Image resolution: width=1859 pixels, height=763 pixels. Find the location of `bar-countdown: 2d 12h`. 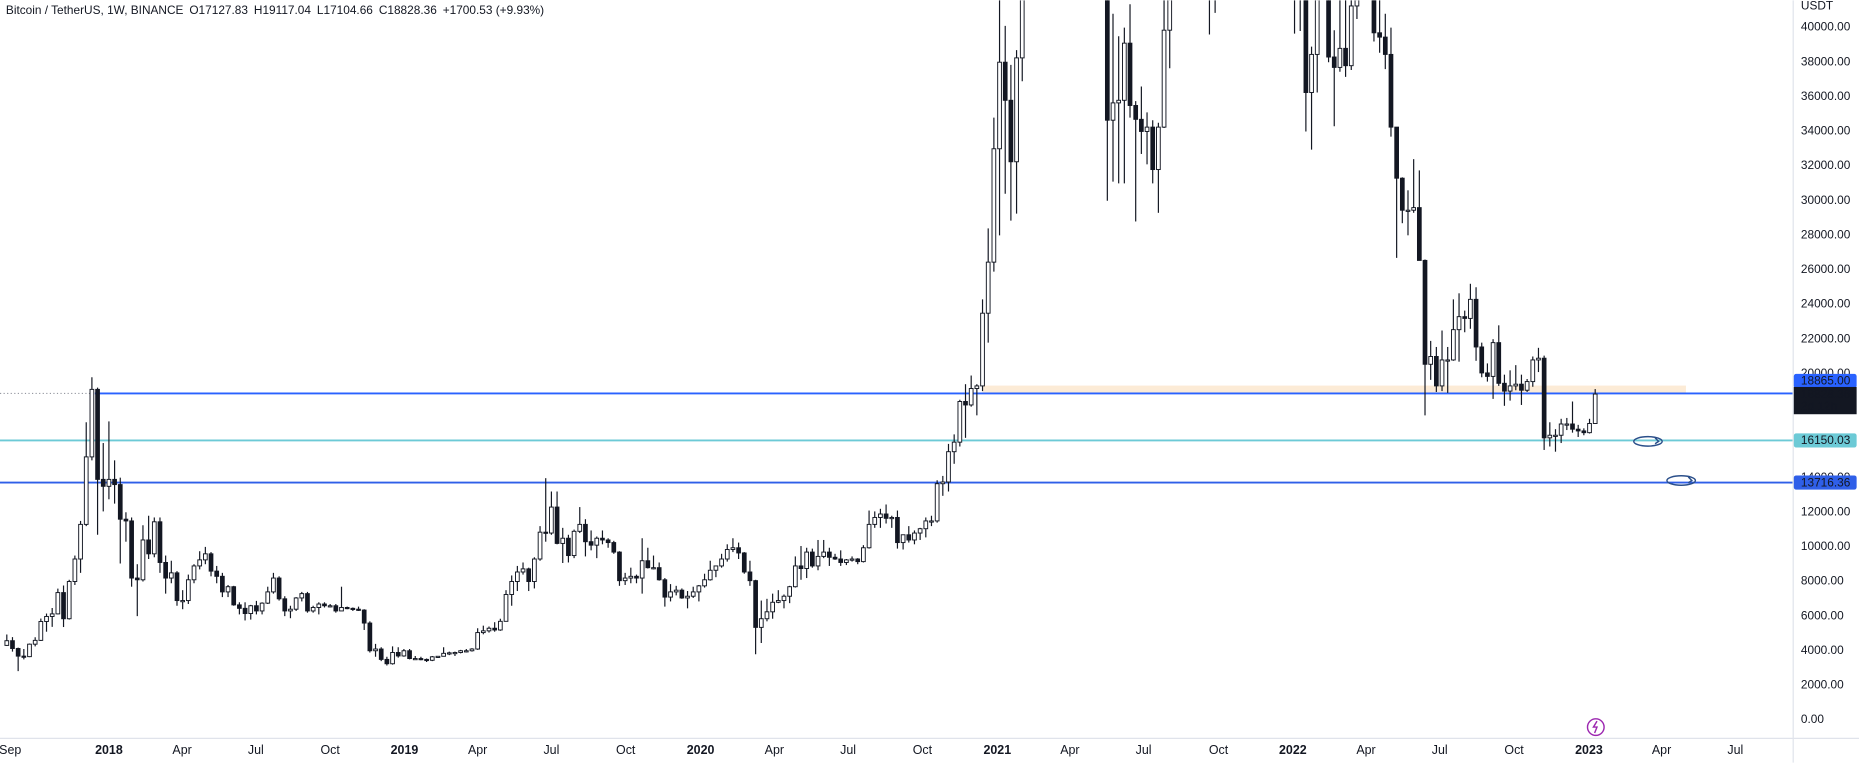

bar-countdown: 2d 12h is located at coordinates (1819, 406).